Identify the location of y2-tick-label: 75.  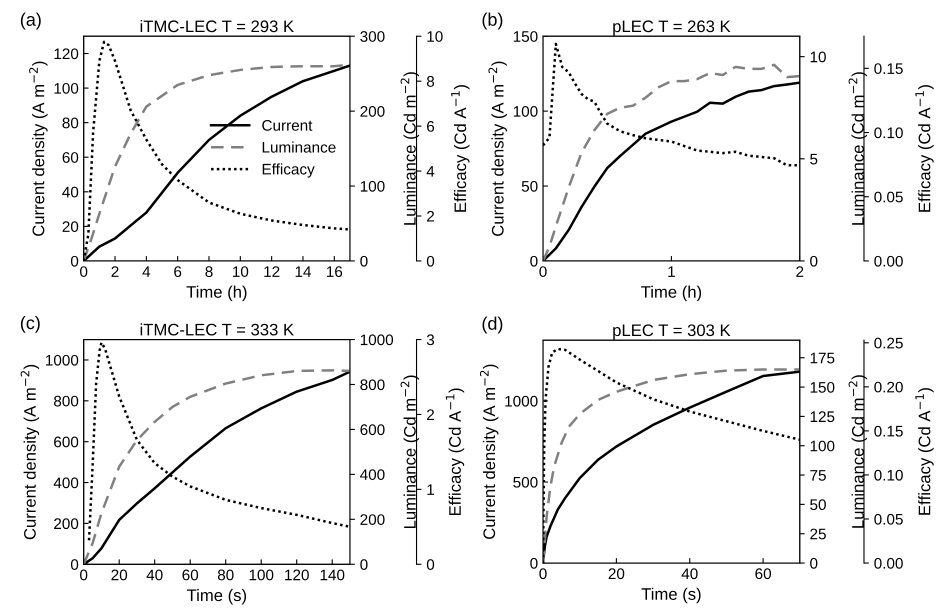
(818, 475).